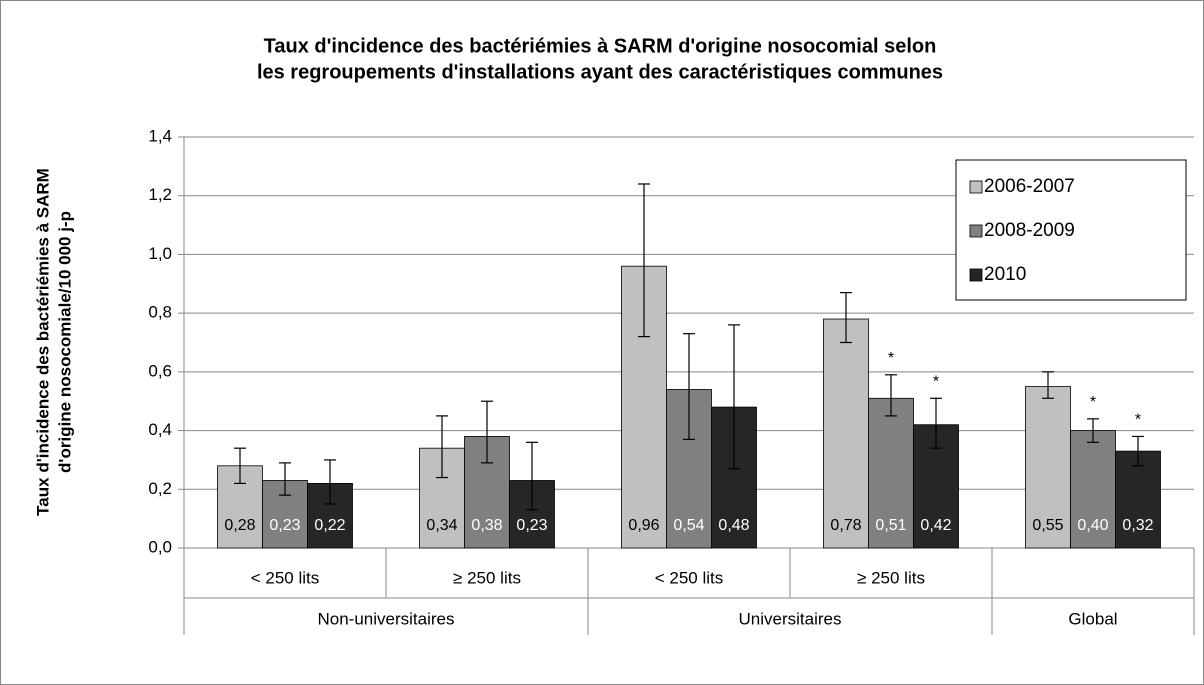 The image size is (1204, 685). What do you see at coordinates (1029, 186) in the screenshot?
I see `legend-label: 2006-2007` at bounding box center [1029, 186].